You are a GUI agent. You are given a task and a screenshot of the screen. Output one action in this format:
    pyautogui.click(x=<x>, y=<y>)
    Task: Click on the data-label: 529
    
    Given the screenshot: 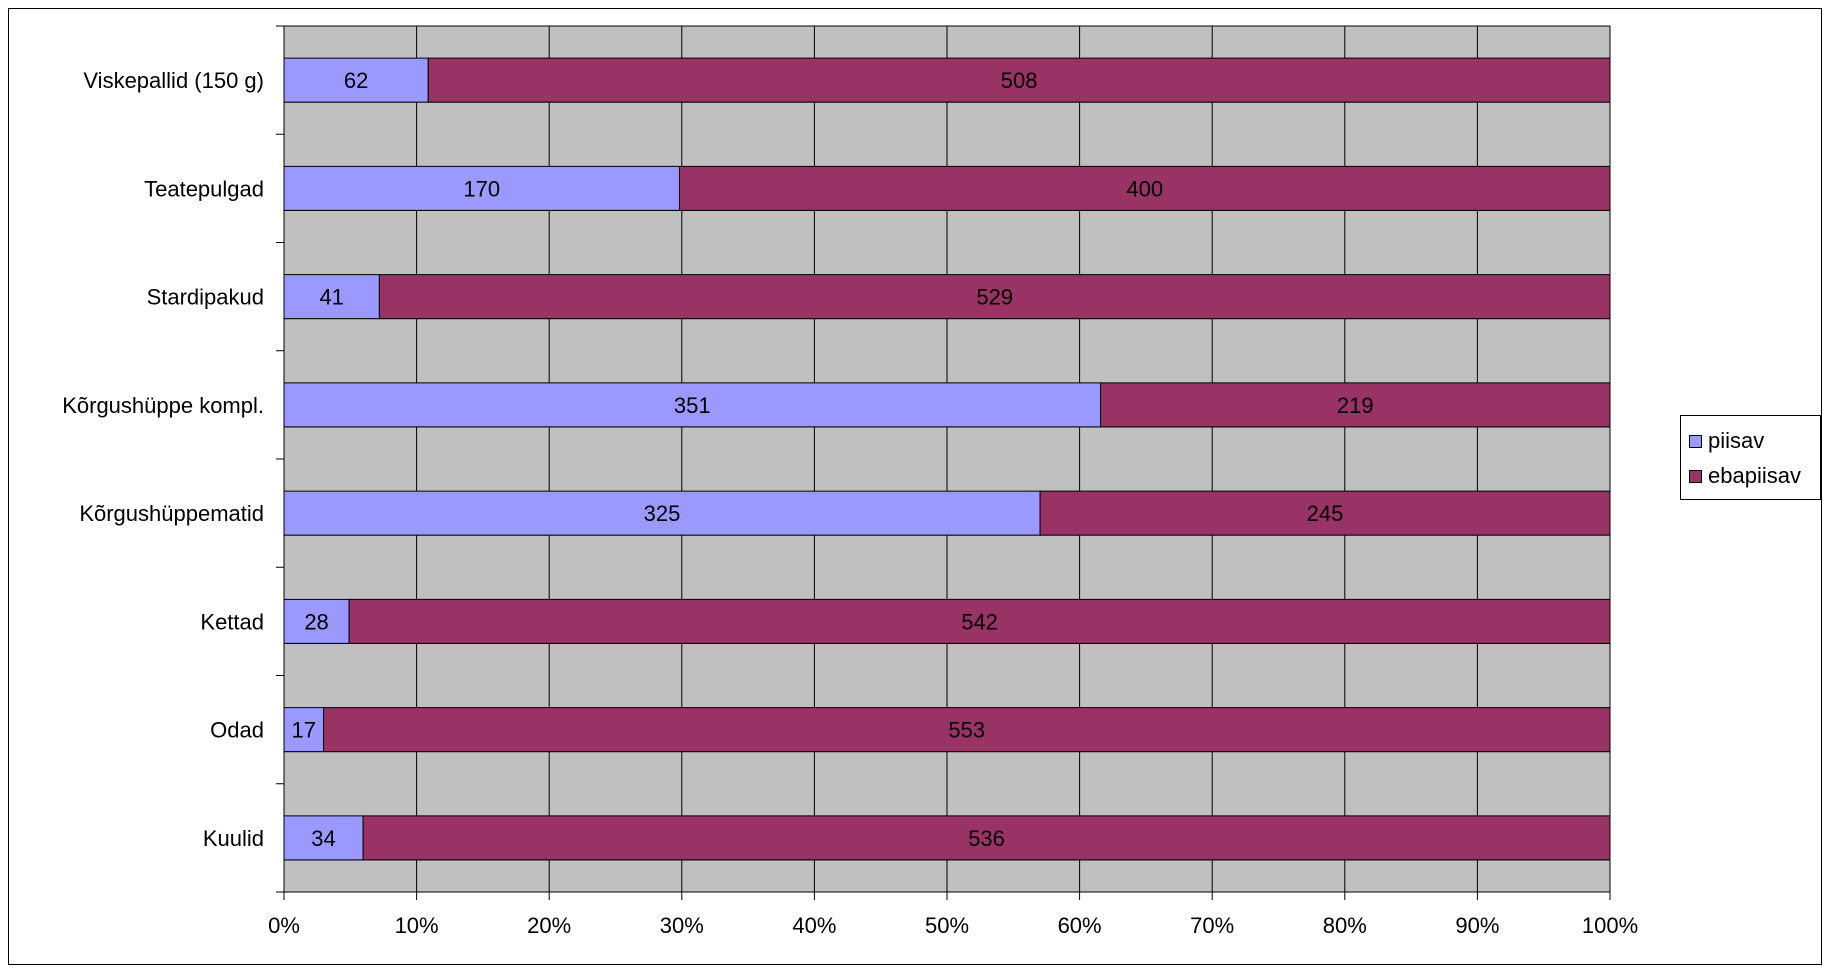 What is the action you would take?
    pyautogui.click(x=994, y=297)
    